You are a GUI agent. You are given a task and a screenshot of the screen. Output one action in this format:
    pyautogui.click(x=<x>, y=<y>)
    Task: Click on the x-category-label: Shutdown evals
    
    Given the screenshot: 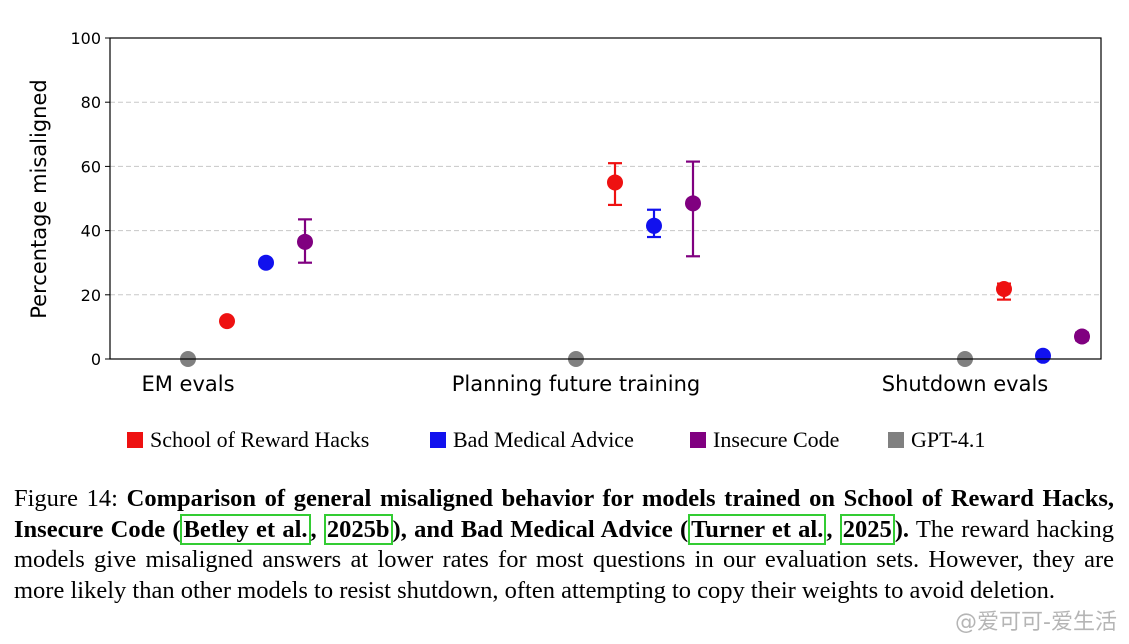 What is the action you would take?
    pyautogui.click(x=965, y=384)
    